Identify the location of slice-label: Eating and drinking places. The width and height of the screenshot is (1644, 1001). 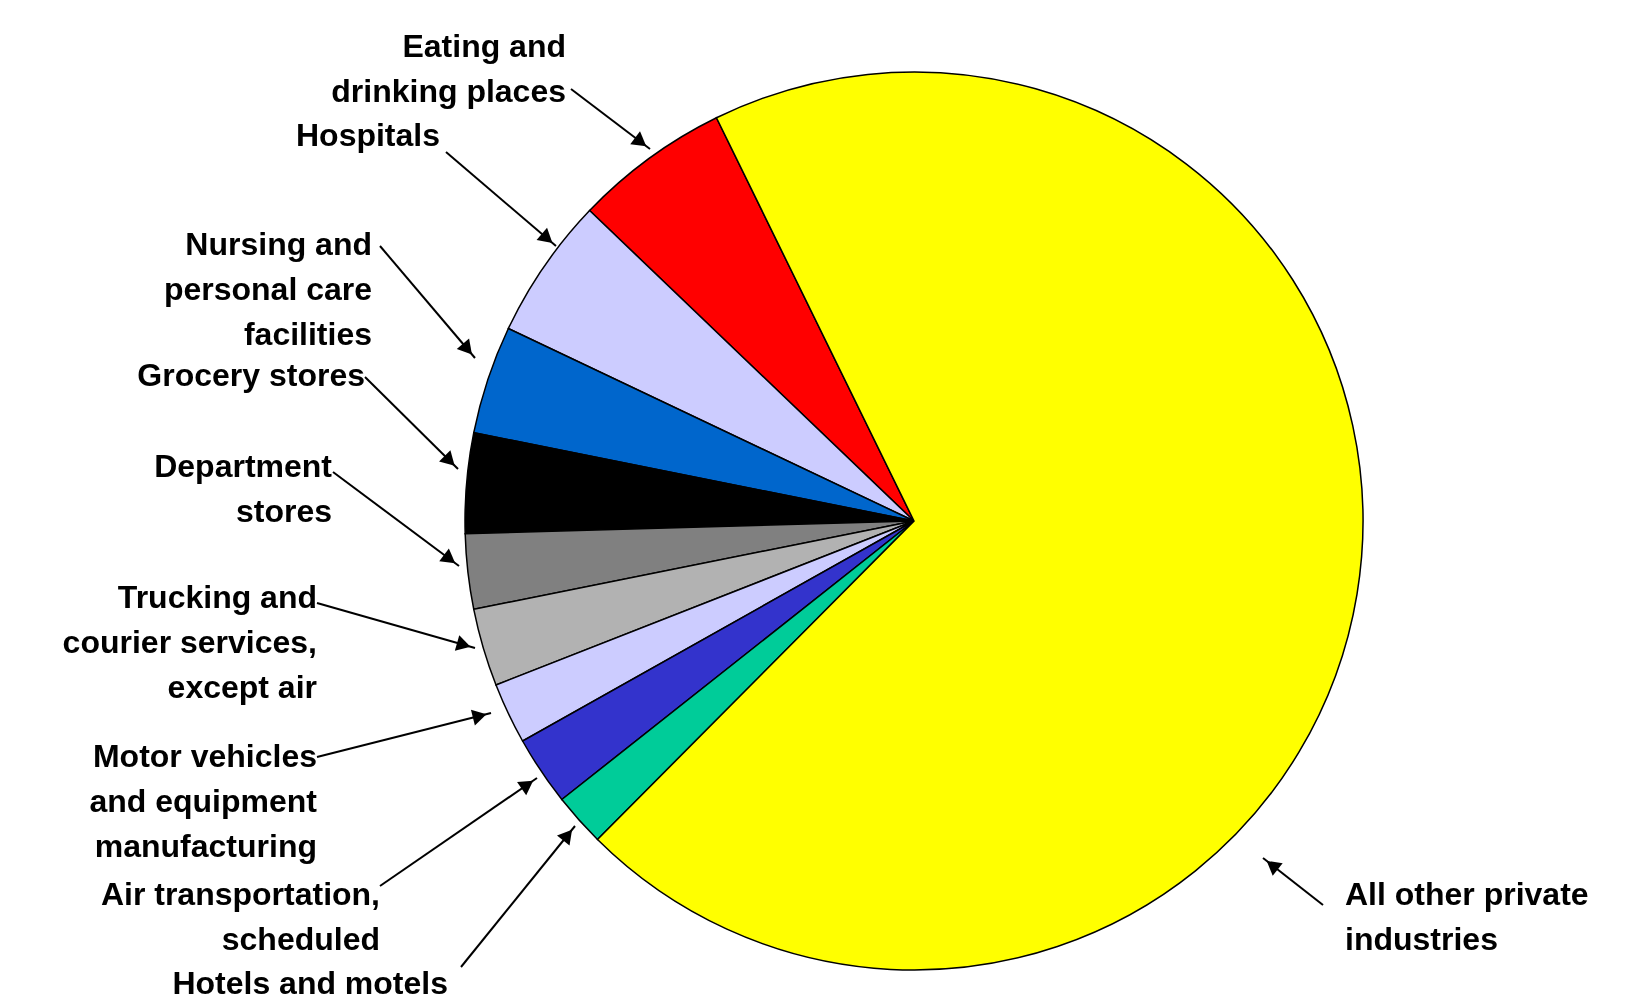
(448, 68).